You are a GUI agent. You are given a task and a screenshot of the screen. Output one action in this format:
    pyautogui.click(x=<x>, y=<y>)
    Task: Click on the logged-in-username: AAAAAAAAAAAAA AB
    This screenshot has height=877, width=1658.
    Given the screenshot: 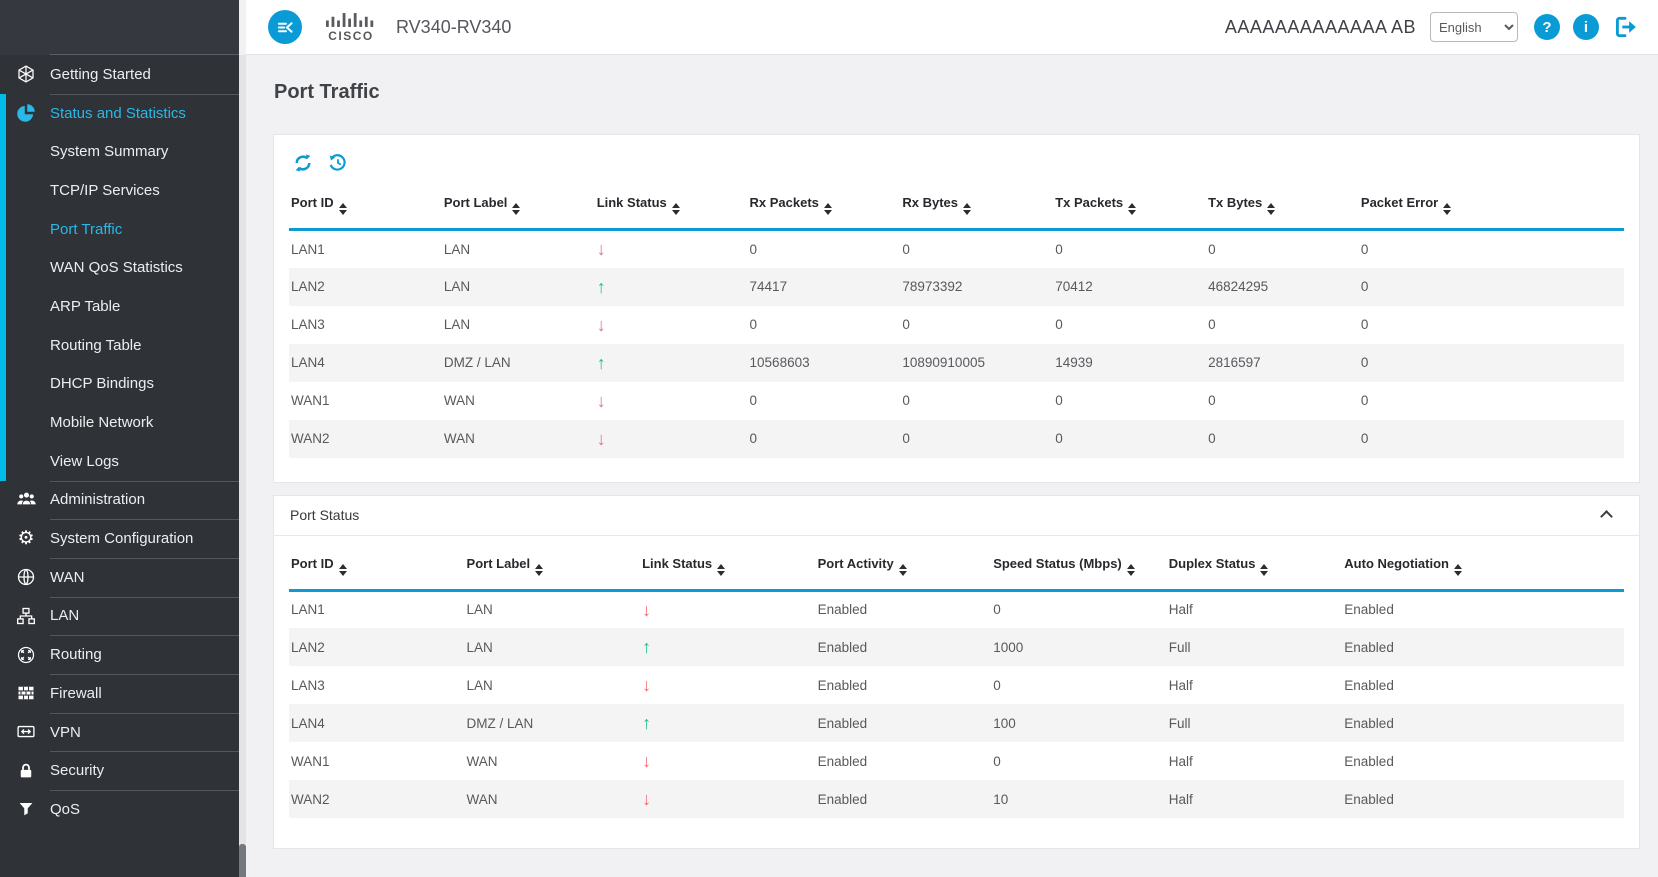 What is the action you would take?
    pyautogui.click(x=1320, y=26)
    